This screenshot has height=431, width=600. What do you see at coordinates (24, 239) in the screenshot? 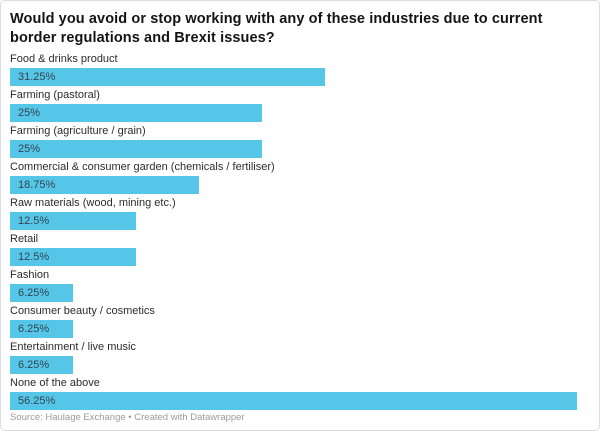
I see `bar-label: Retail` at bounding box center [24, 239].